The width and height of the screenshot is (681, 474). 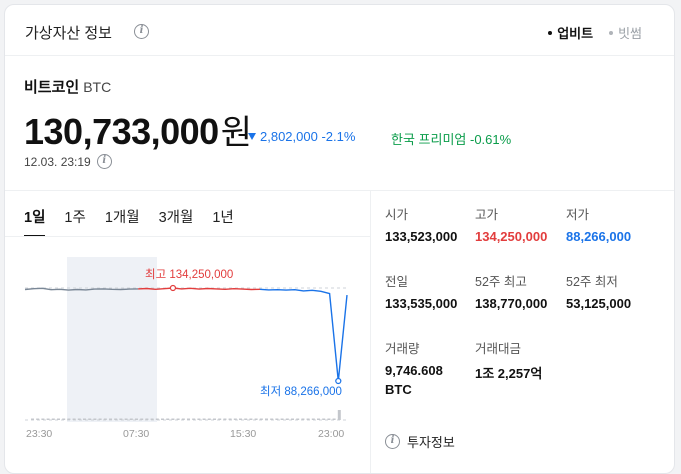 I want to click on stat-value-unit: BTC, so click(x=398, y=389).